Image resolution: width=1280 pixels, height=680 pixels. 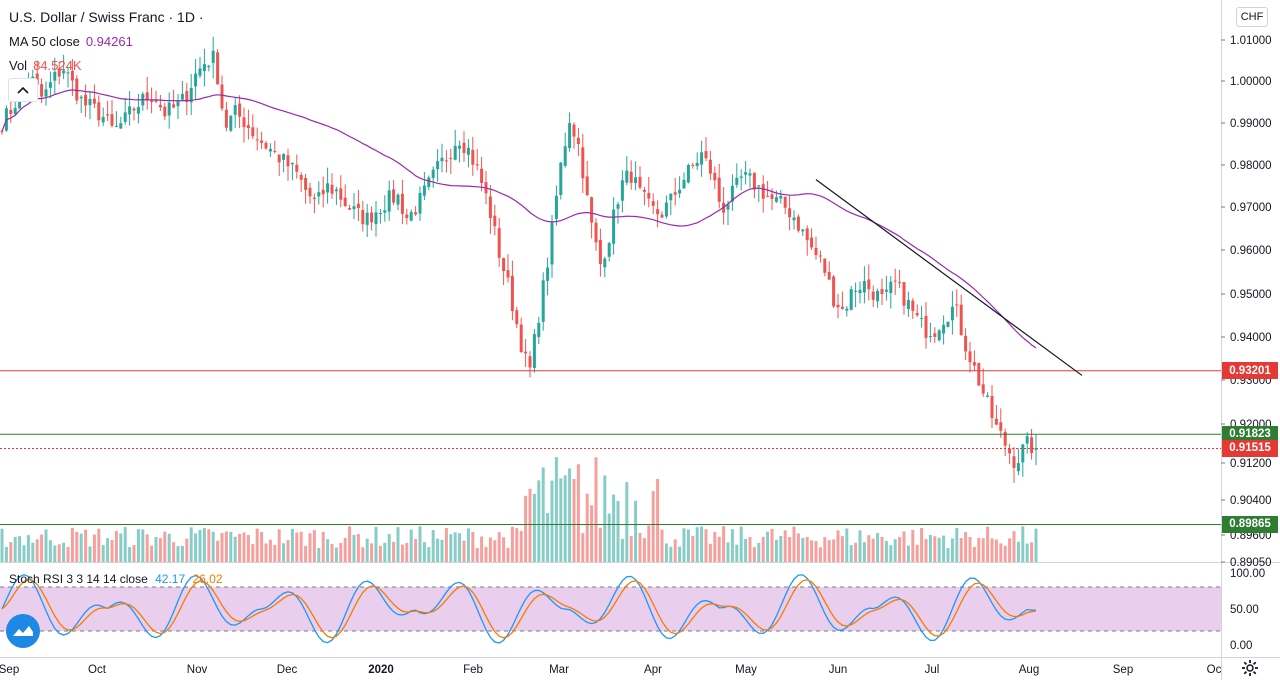 I want to click on stoch-legend: Stoch RSI 3 3 14 14 close 42.17 26.02, so click(x=118, y=579).